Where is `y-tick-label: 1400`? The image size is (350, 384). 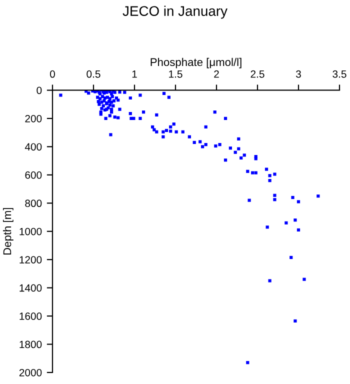
y-tick-label: 1400 is located at coordinates (31, 288).